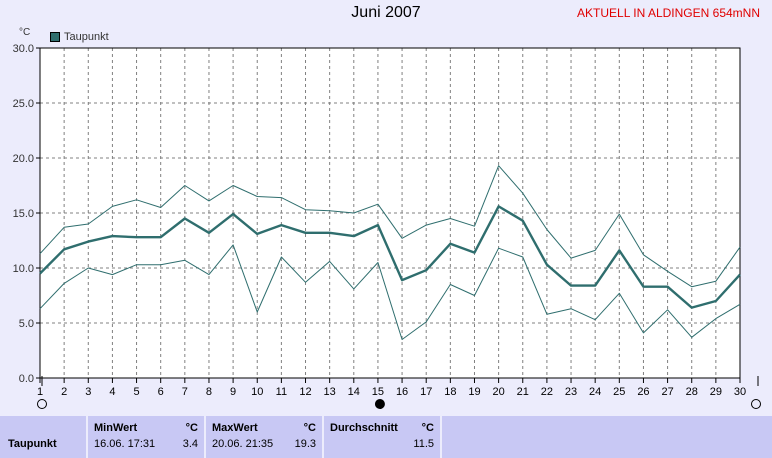 This screenshot has width=772, height=458. What do you see at coordinates (86, 37) in the screenshot?
I see `legend-label: Taupunkt` at bounding box center [86, 37].